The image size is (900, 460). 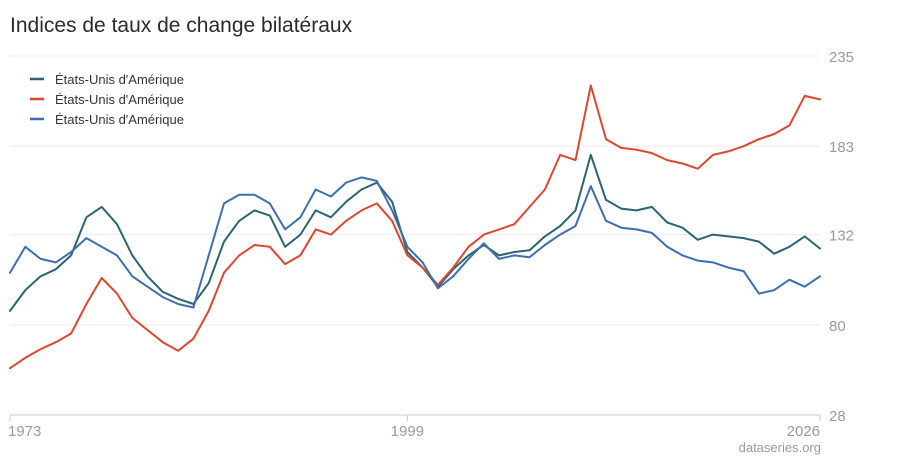 What do you see at coordinates (841, 236) in the screenshot?
I see `y-tick-label: 132` at bounding box center [841, 236].